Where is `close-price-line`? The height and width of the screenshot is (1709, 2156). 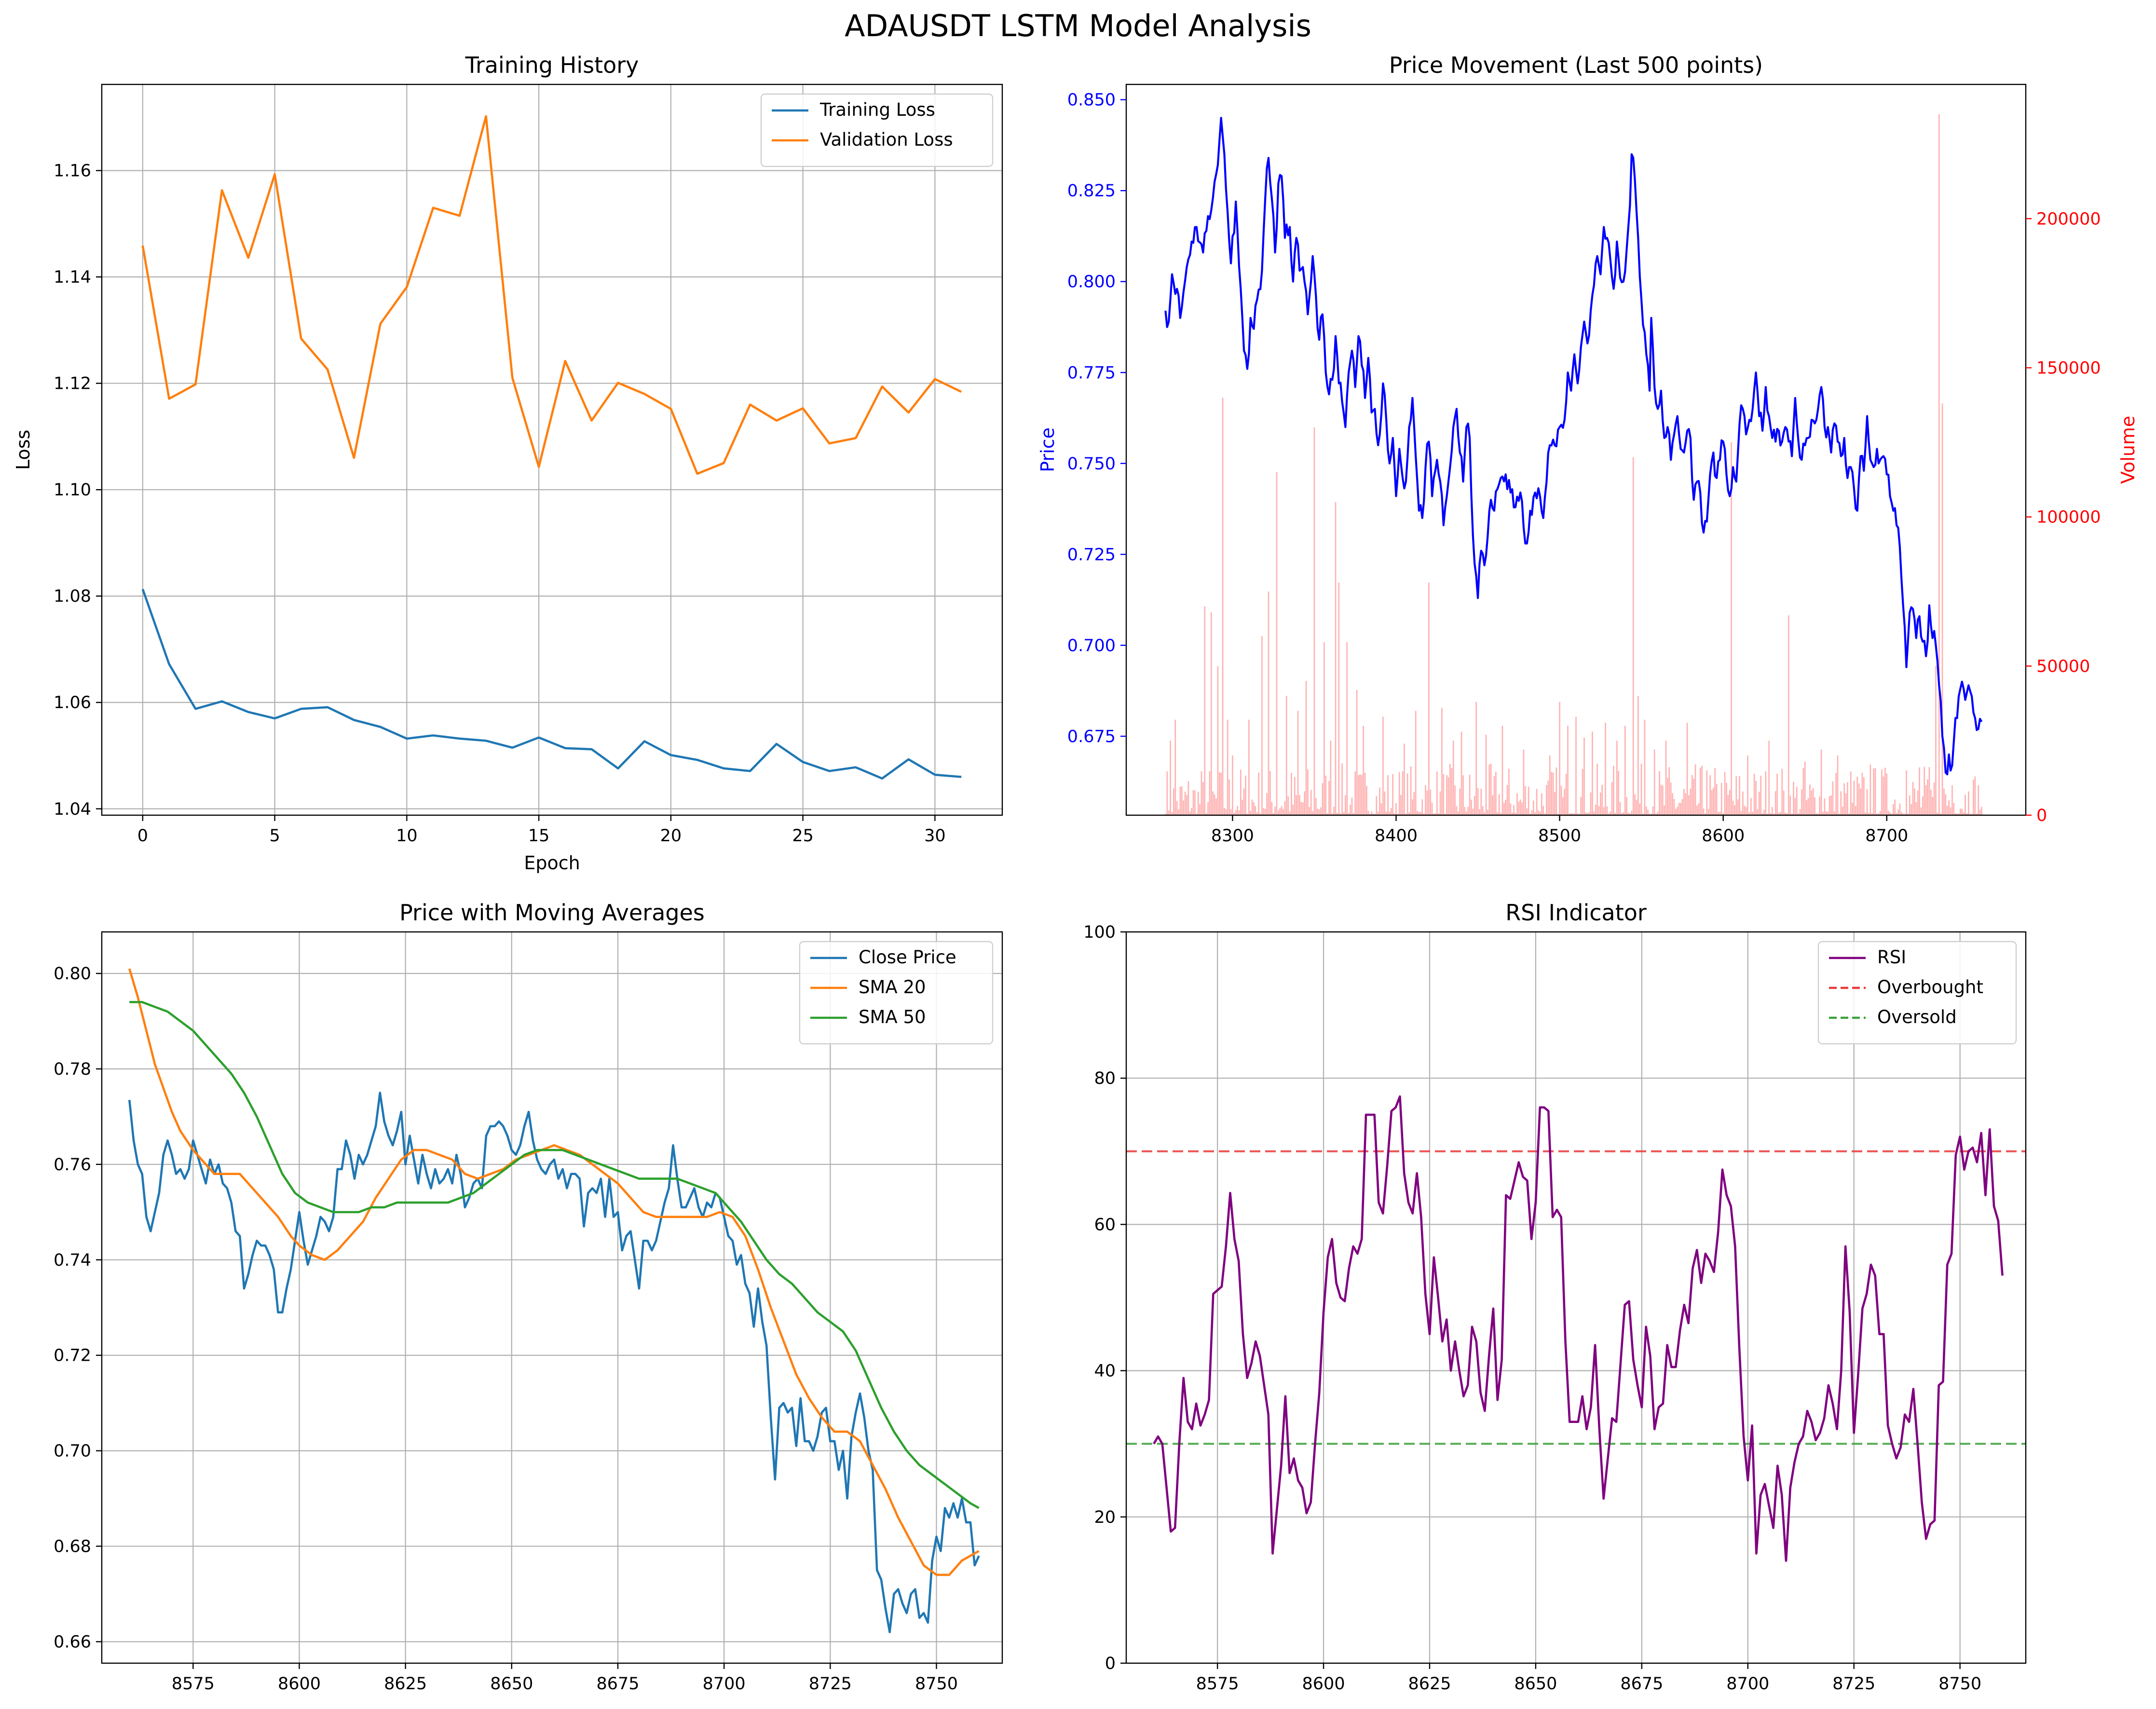 close-price-line is located at coordinates (554, 1362).